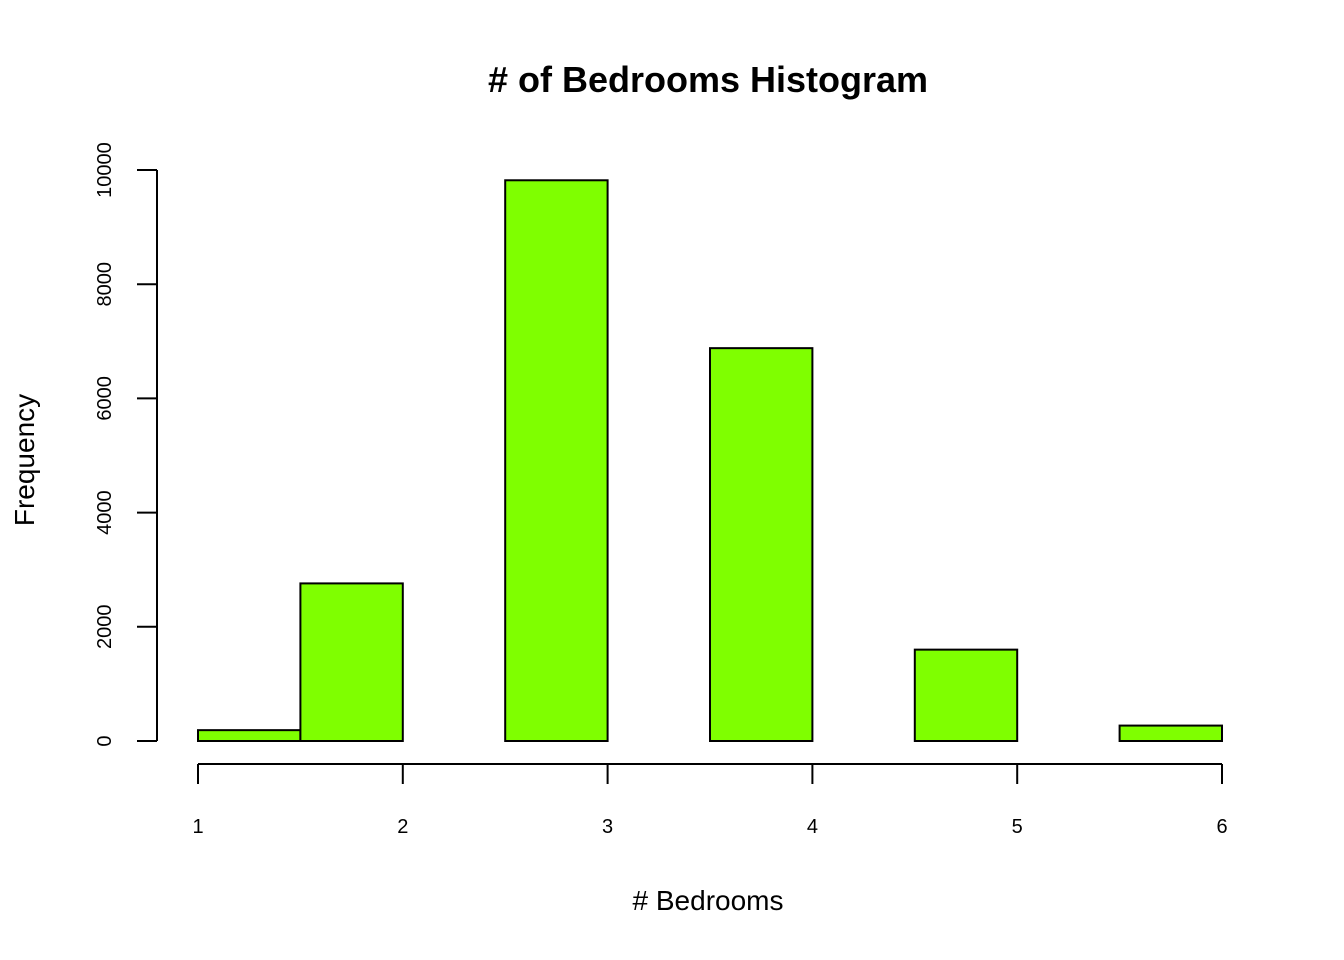 The width and height of the screenshot is (1344, 960). I want to click on x-tick-label: 2, so click(402, 827).